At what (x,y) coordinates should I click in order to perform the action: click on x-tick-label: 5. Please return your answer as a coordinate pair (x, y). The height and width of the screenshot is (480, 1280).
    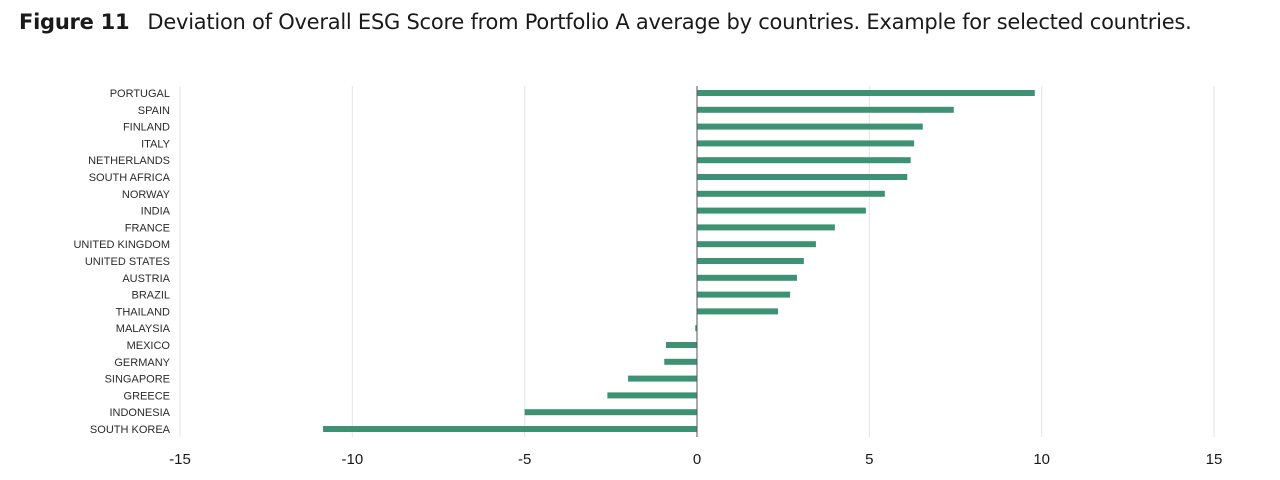
    Looking at the image, I should click on (869, 459).